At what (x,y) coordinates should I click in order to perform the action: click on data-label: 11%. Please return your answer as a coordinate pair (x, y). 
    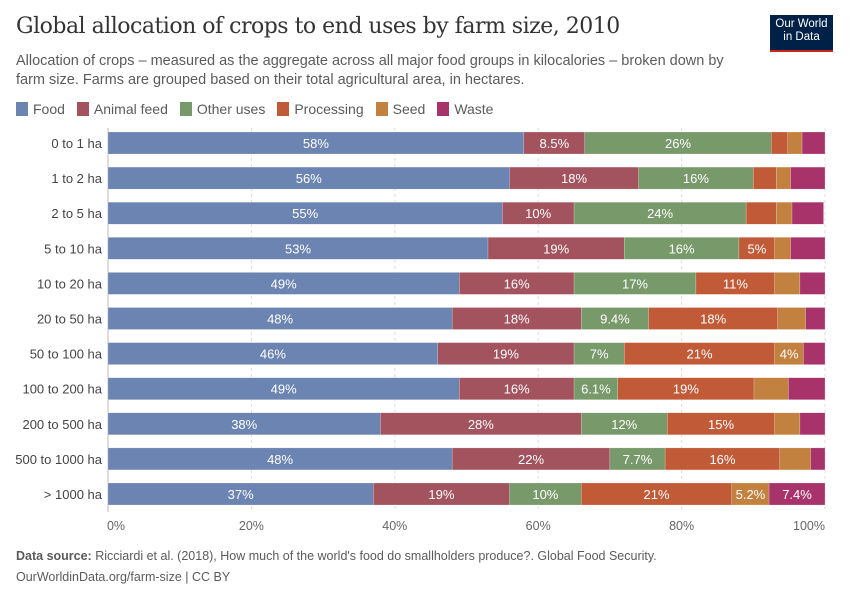
    Looking at the image, I should click on (735, 283).